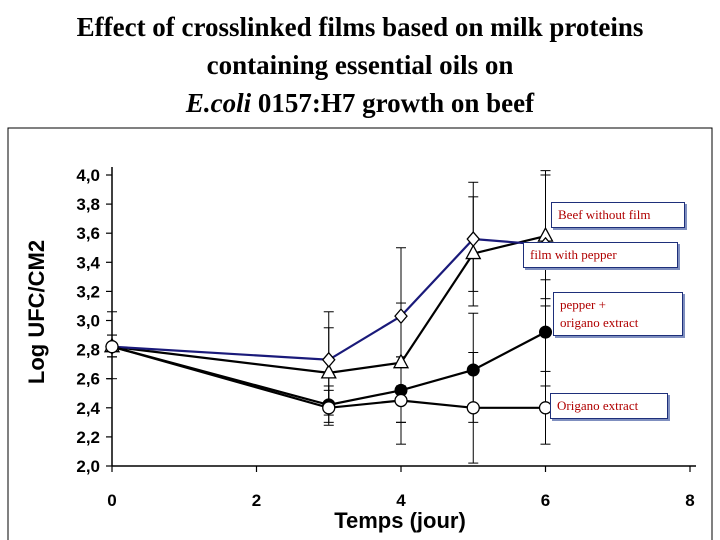  What do you see at coordinates (256, 500) in the screenshot?
I see `x-tick-label: 2` at bounding box center [256, 500].